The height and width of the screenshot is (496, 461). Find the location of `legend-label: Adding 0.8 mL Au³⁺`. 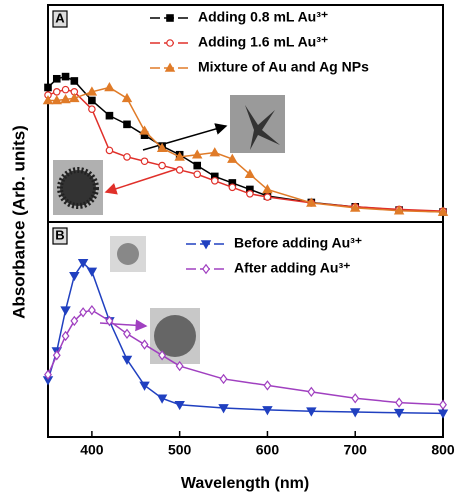

legend-label: Adding 0.8 mL Au³⁺ is located at coordinates (263, 17).